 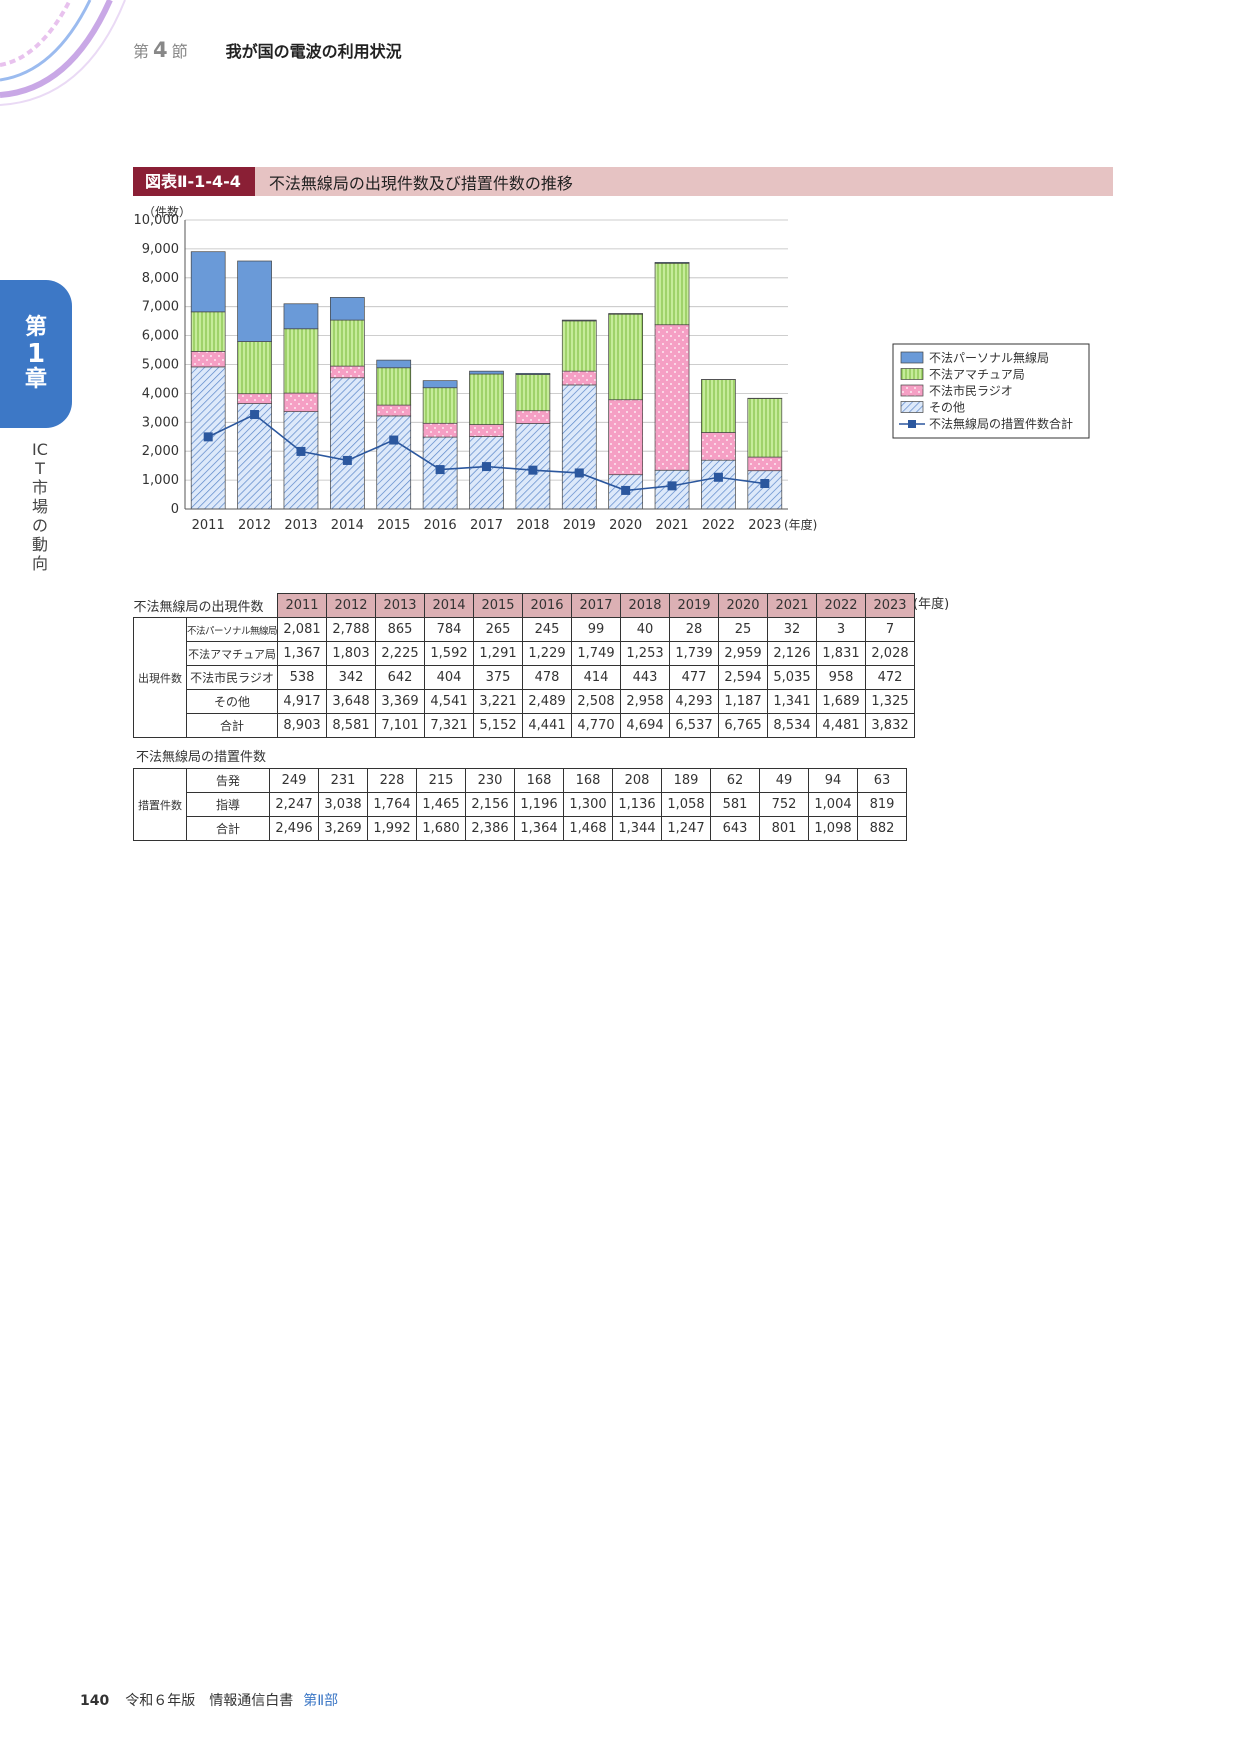 What do you see at coordinates (645, 677) in the screenshot?
I see `cell: 443` at bounding box center [645, 677].